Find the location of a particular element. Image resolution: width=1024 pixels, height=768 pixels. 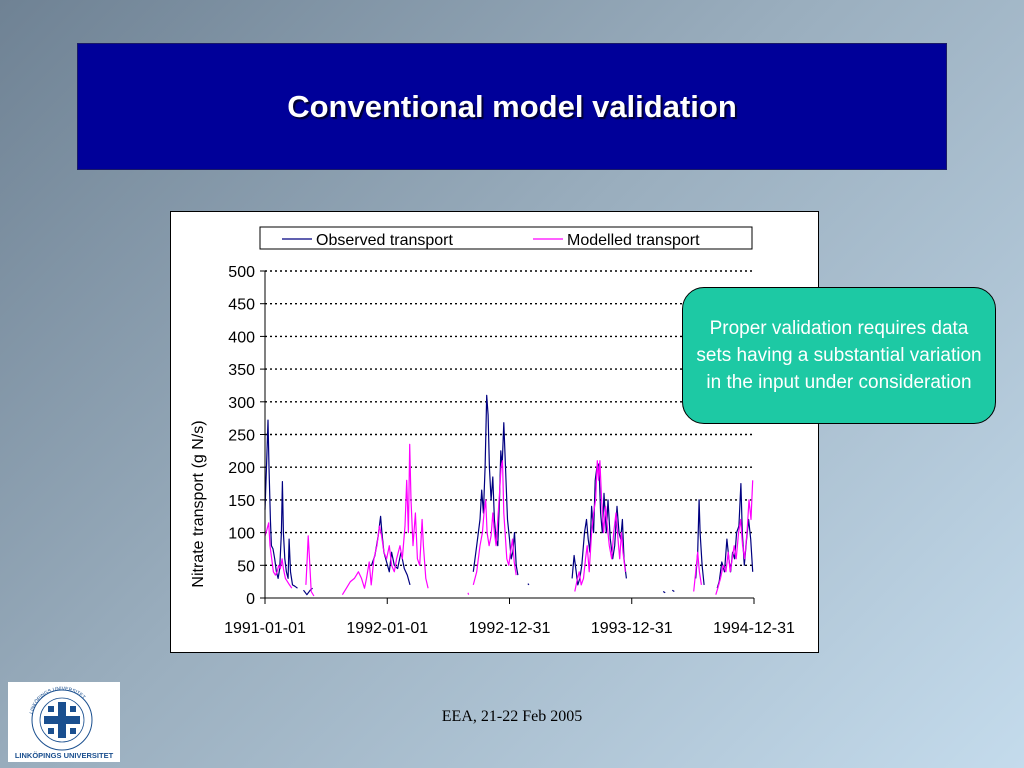

y-tick-label: 350 is located at coordinates (241, 370).